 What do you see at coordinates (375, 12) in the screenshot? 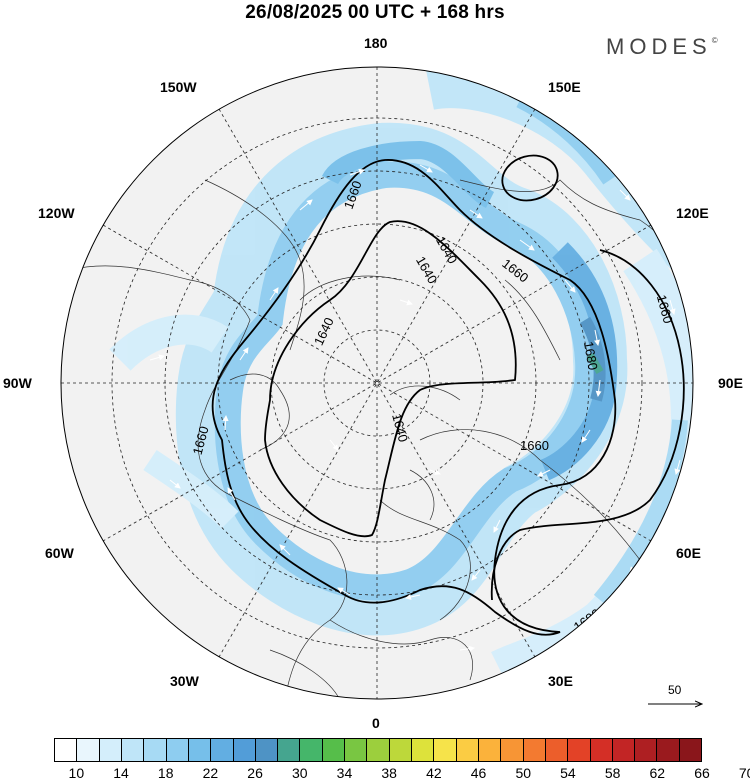
I see `map-title: 26/08/2025 00 UTC + 168 hrs` at bounding box center [375, 12].